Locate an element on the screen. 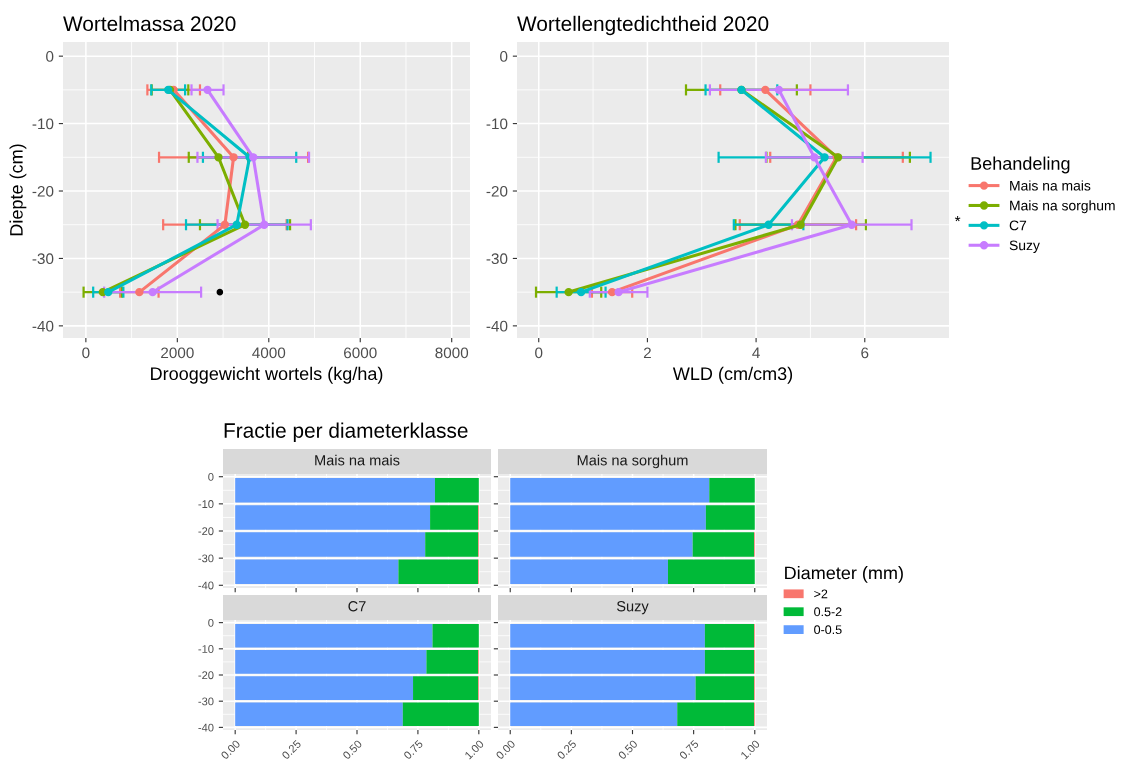  chart-title: Wortelmassa 2020 is located at coordinates (149, 23).